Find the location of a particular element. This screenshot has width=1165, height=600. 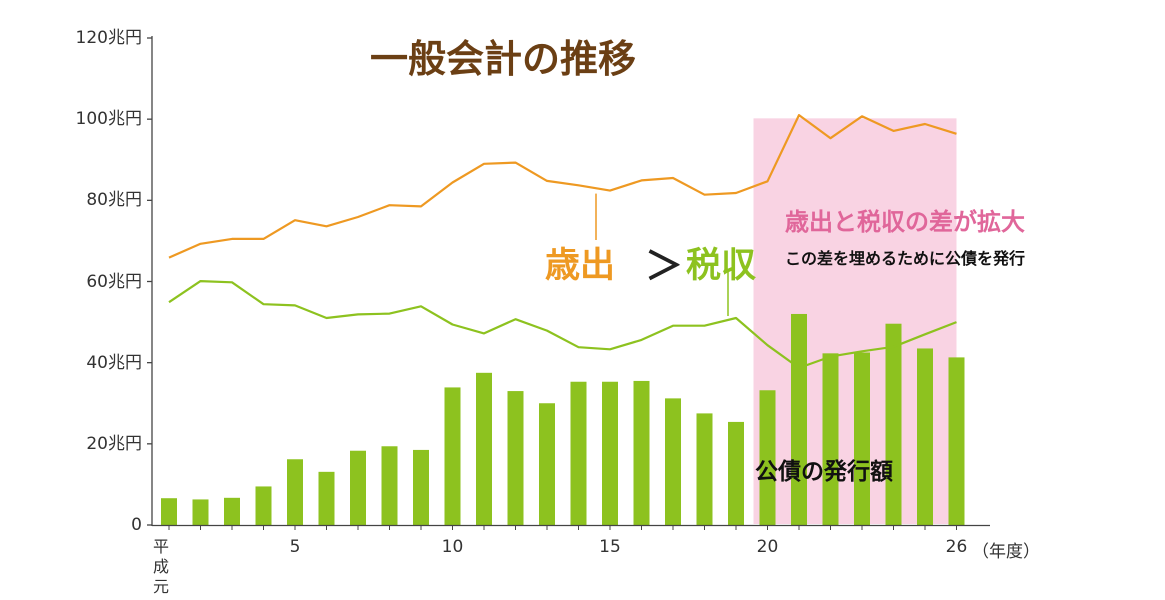

chart-title: 一般会計の推移 is located at coordinates (503, 59).